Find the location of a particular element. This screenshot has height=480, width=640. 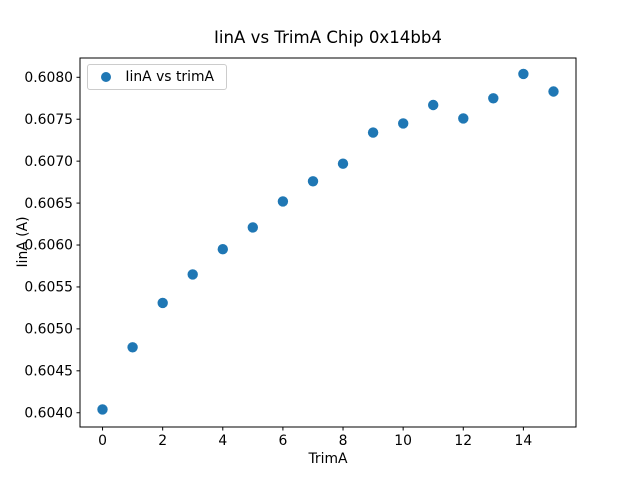

x-tick-label: 12 is located at coordinates (463, 441).